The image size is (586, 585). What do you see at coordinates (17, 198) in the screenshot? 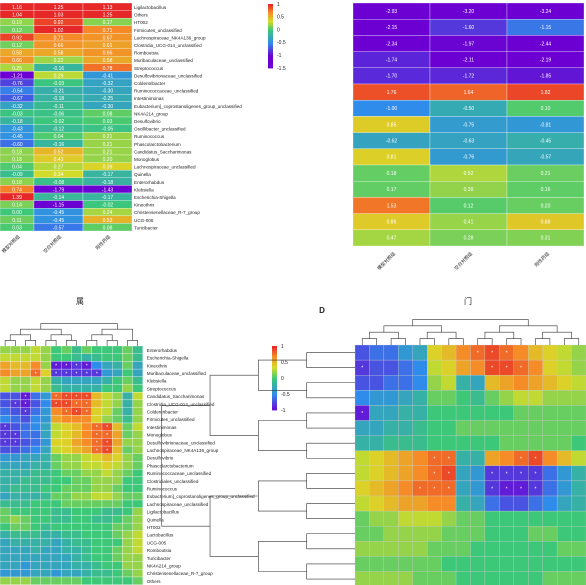
I see `cell-value-label: 1.39` at bounding box center [17, 198].